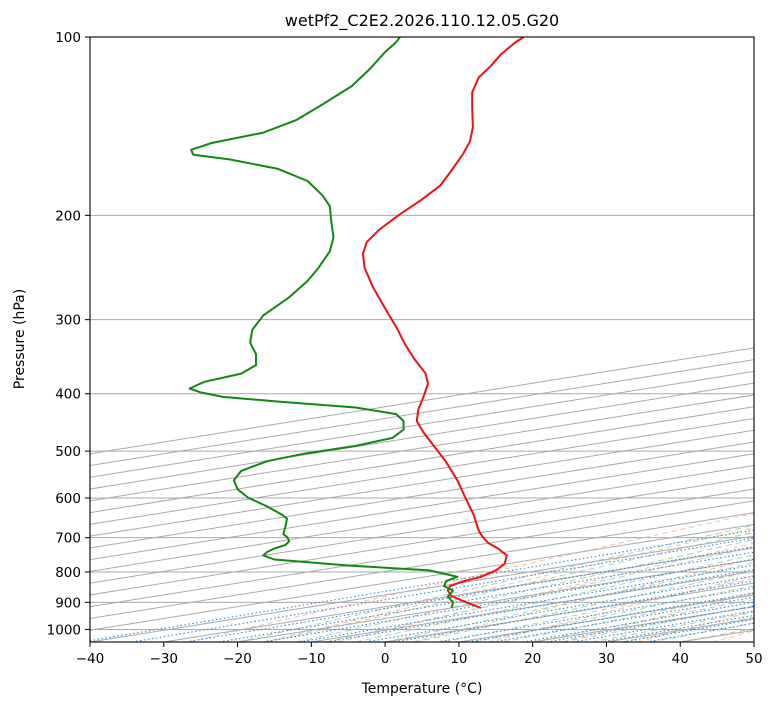 Image resolution: width=775 pixels, height=708 pixels. I want to click on x-axis-label: Temperature (°C), so click(422, 689).